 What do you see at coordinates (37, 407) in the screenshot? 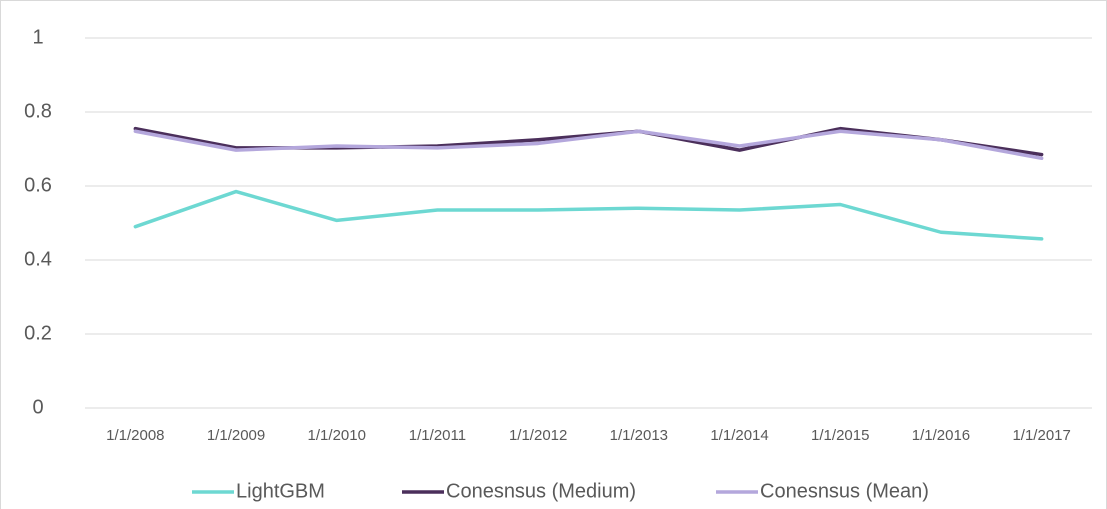
I see `y-tick-label: 0` at bounding box center [37, 407].